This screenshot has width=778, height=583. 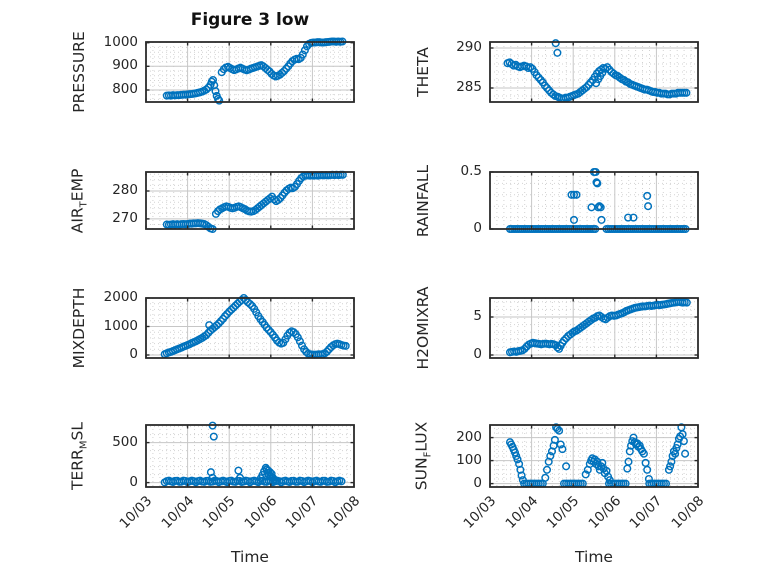 What do you see at coordinates (255, 326) in the screenshot?
I see `scatter-series-mixdepth` at bounding box center [255, 326].